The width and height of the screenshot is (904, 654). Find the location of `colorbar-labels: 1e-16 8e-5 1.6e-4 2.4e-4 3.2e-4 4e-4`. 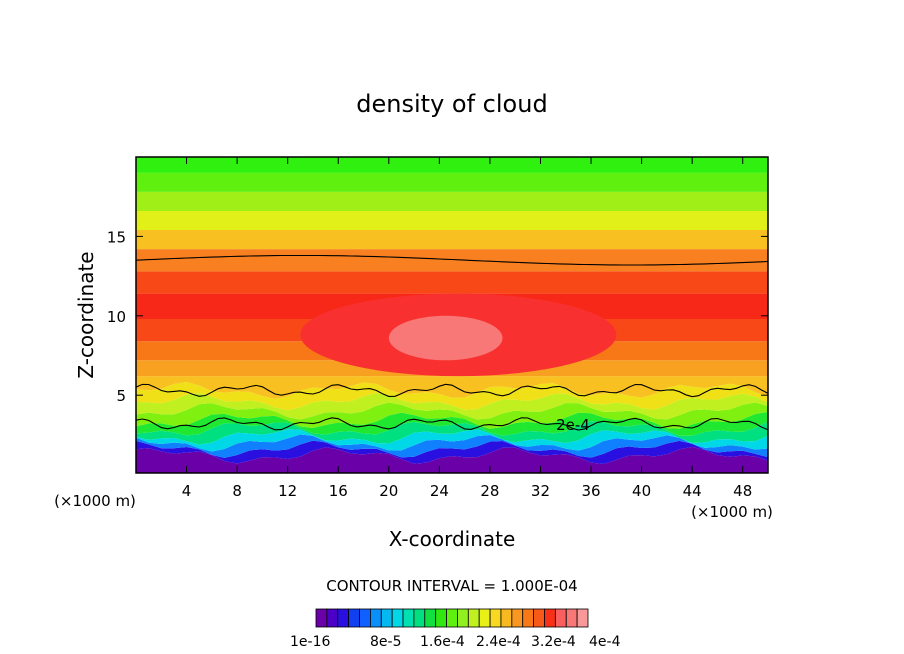

colorbar-labels: 1e-16 8e-5 1.6e-4 2.4e-4 3.2e-4 4e-4 is located at coordinates (455, 642).